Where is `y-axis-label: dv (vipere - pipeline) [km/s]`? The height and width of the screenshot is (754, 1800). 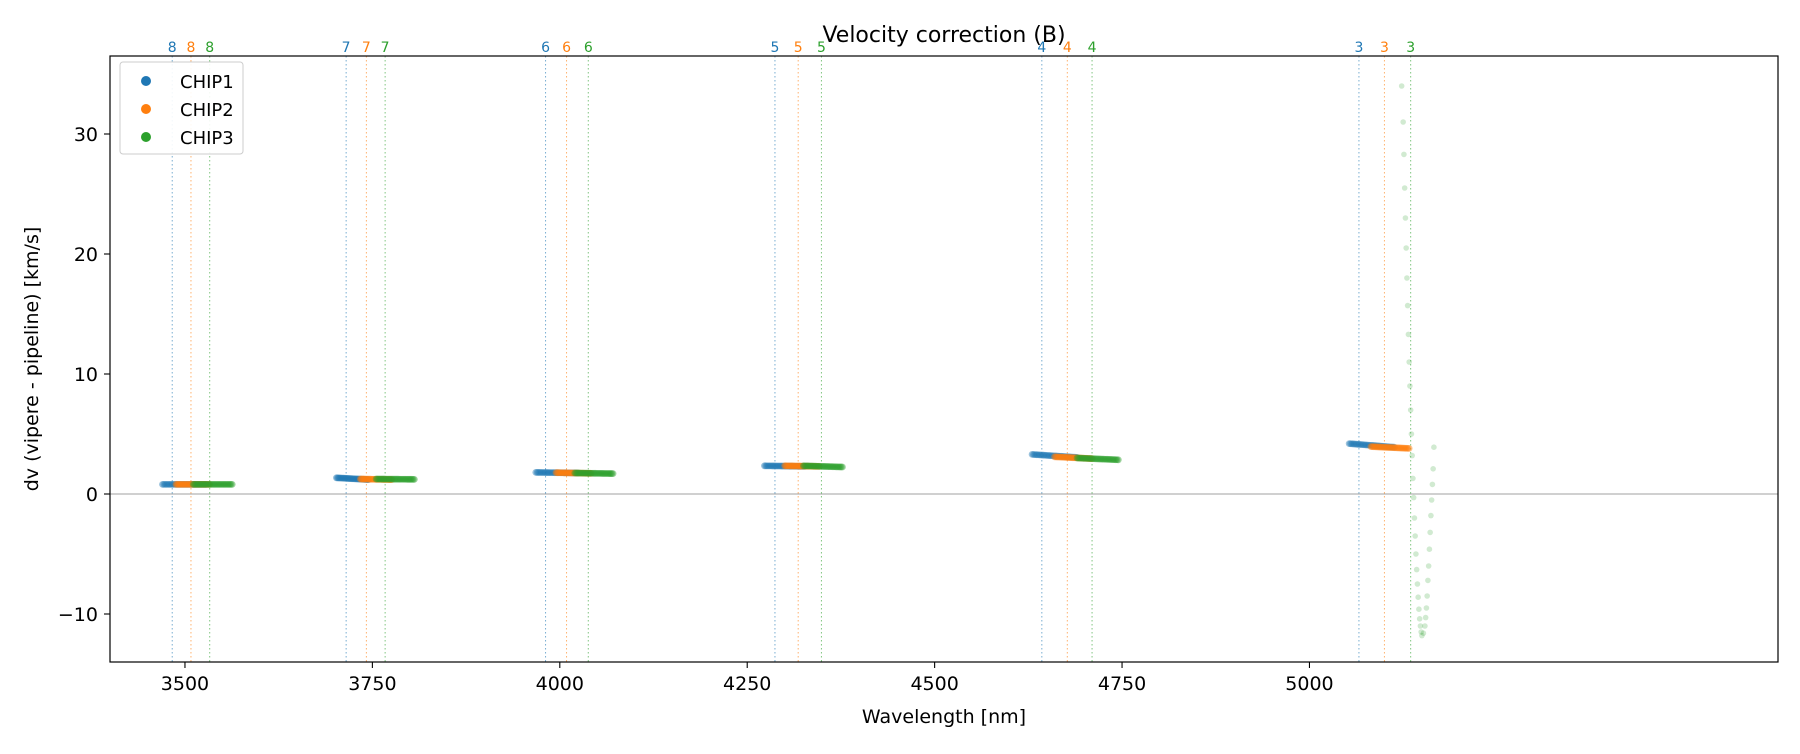
y-axis-label: dv (vipere - pipeline) [km/s] is located at coordinates (32, 359).